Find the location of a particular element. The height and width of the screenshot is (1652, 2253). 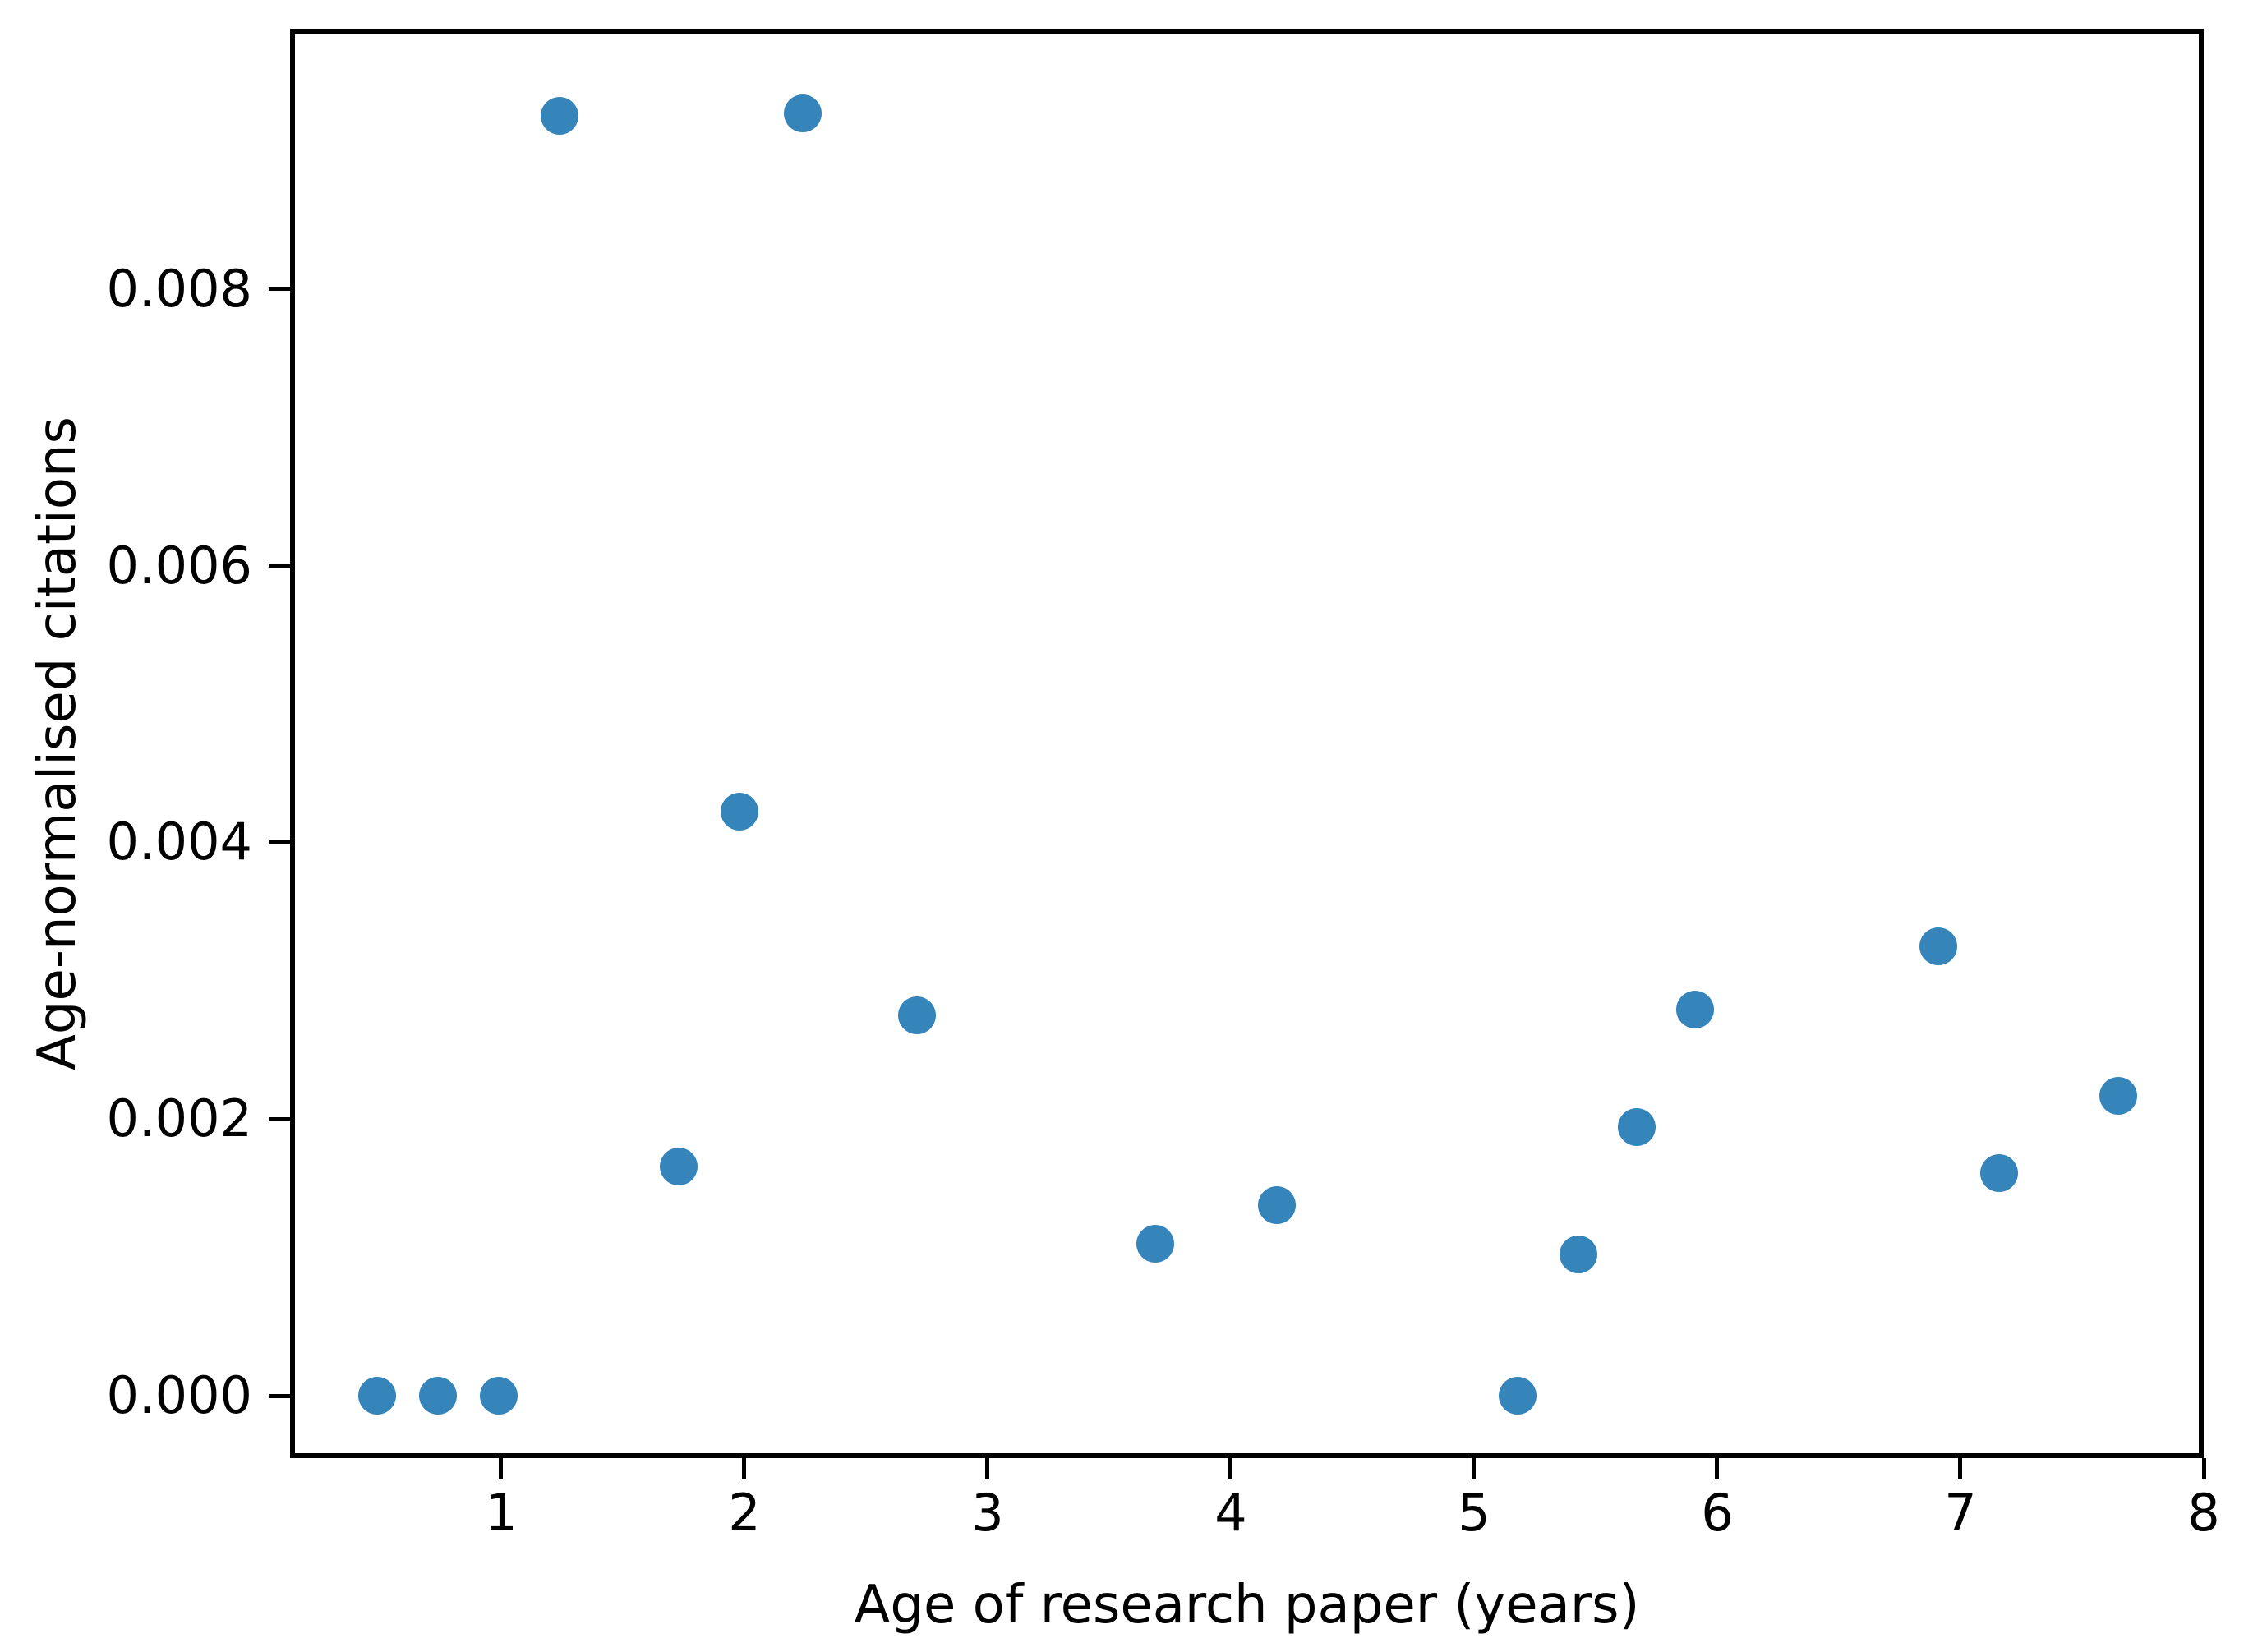

y-tick-label: 0.008 is located at coordinates (179, 288).